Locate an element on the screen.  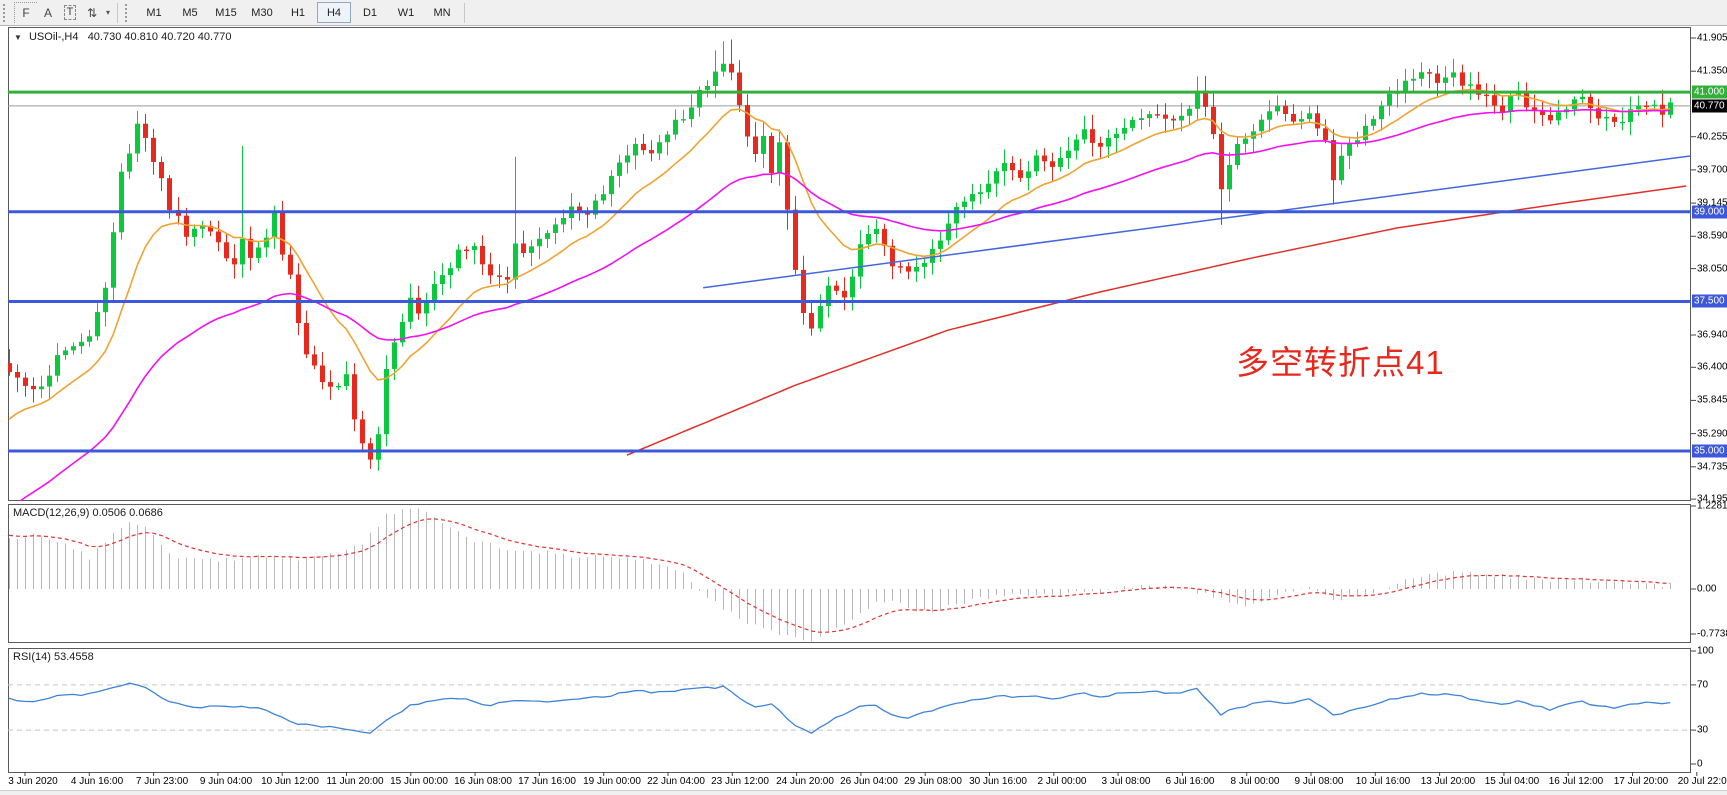
price-axis-tick: 40.255 is located at coordinates (1712, 137).